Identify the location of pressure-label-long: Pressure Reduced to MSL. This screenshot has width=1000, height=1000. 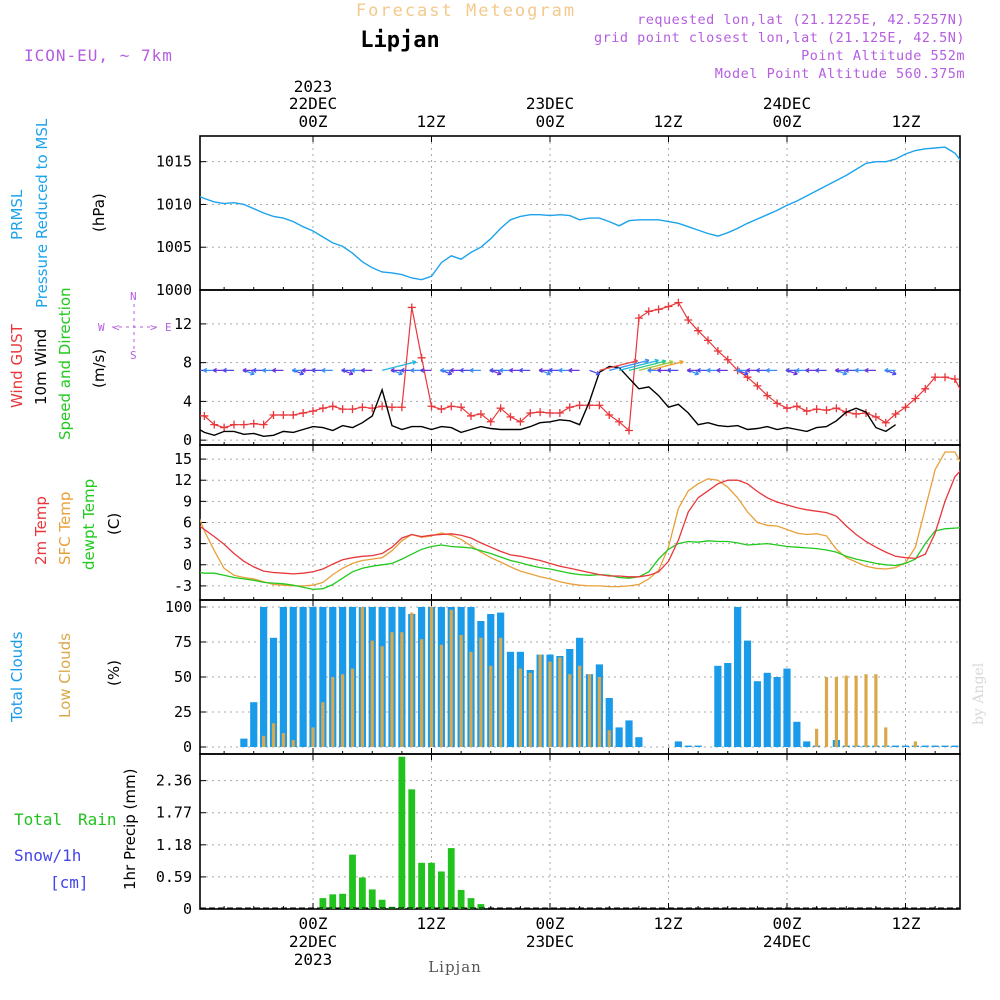
(42, 213).